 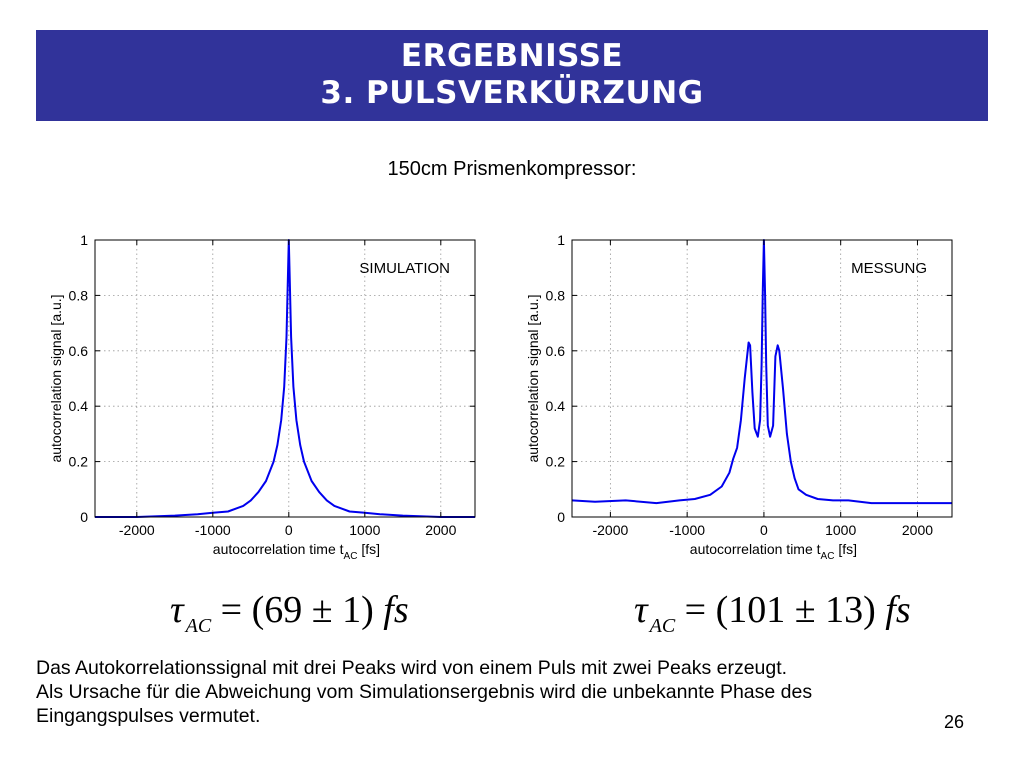 I want to click on simulation-ytick-label: 1, so click(x=84, y=240).